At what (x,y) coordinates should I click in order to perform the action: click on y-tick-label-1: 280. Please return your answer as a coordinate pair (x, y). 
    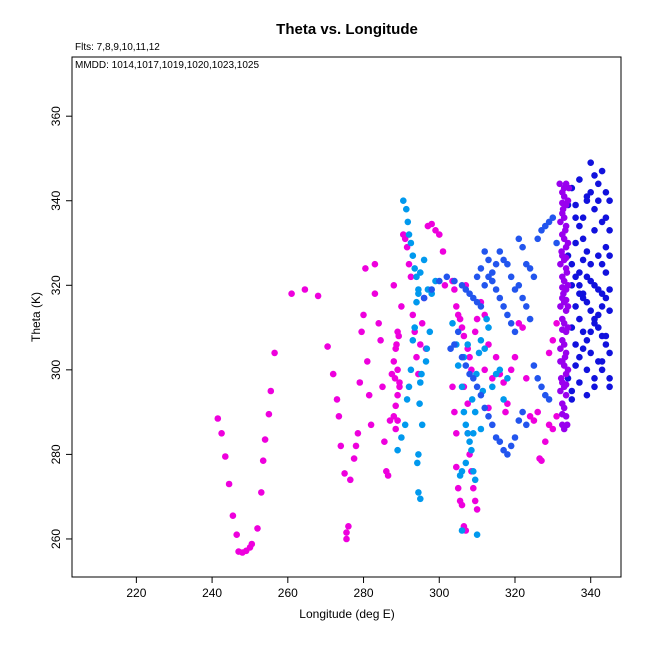
    Looking at the image, I should click on (56, 454).